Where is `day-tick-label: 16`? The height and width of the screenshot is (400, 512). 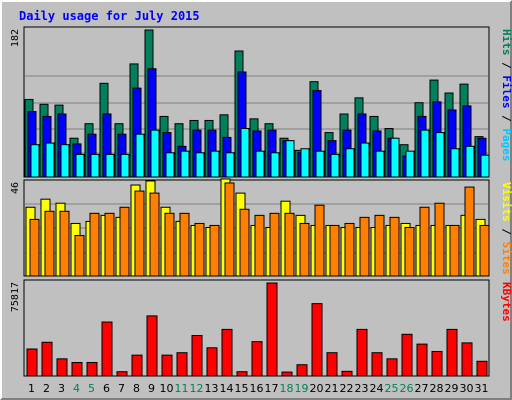 day-tick-label: 16 is located at coordinates (257, 388).